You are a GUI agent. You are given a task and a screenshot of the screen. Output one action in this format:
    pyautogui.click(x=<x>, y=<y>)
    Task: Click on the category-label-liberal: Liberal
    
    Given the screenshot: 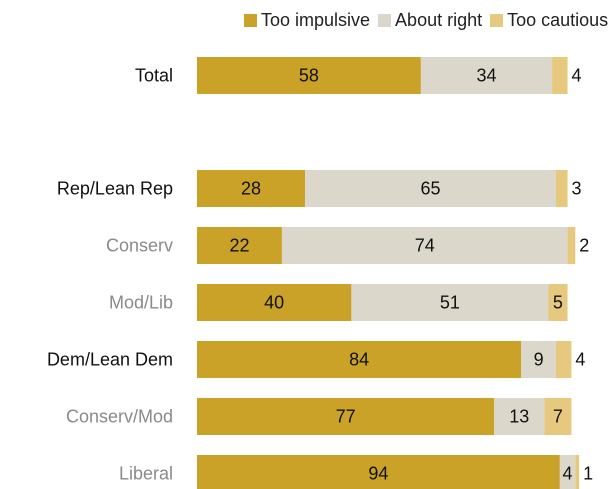 What is the action you would take?
    pyautogui.click(x=146, y=474)
    